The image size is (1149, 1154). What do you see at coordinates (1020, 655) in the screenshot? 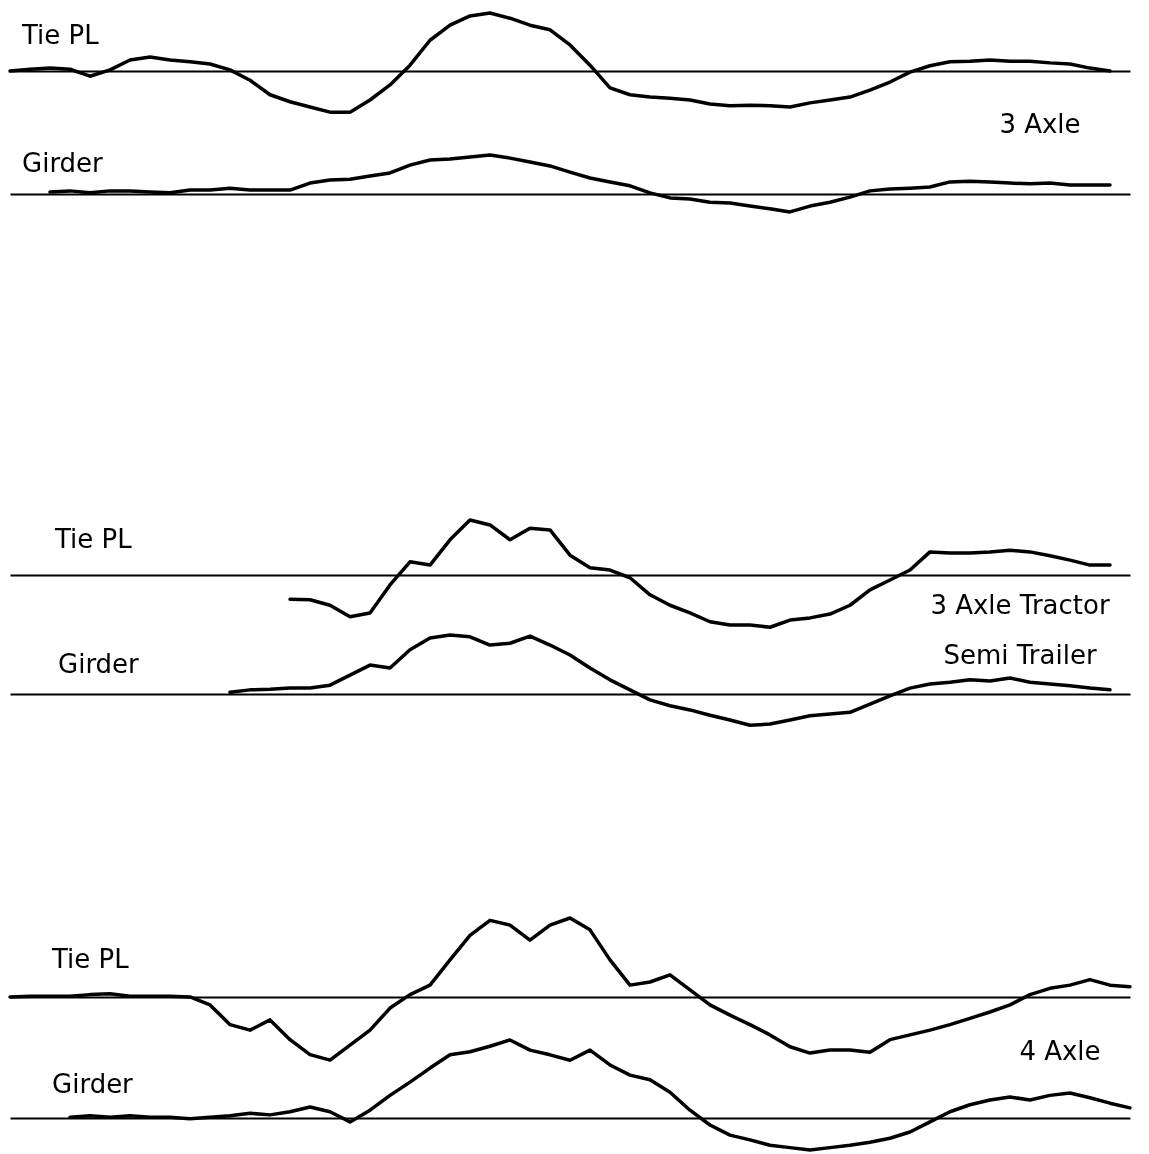
I see `annotation: Semi Trailer` at bounding box center [1020, 655].